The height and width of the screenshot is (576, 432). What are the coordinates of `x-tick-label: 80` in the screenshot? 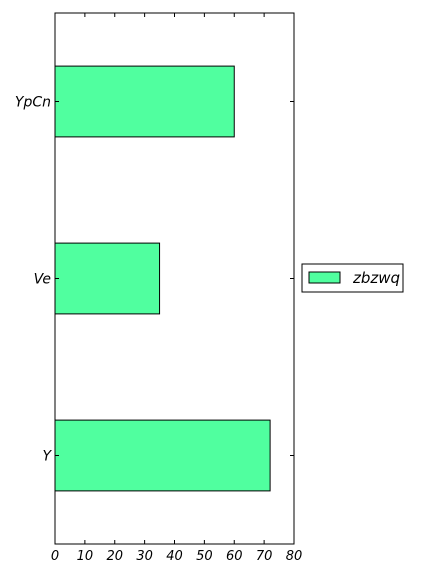 It's located at (294, 556).